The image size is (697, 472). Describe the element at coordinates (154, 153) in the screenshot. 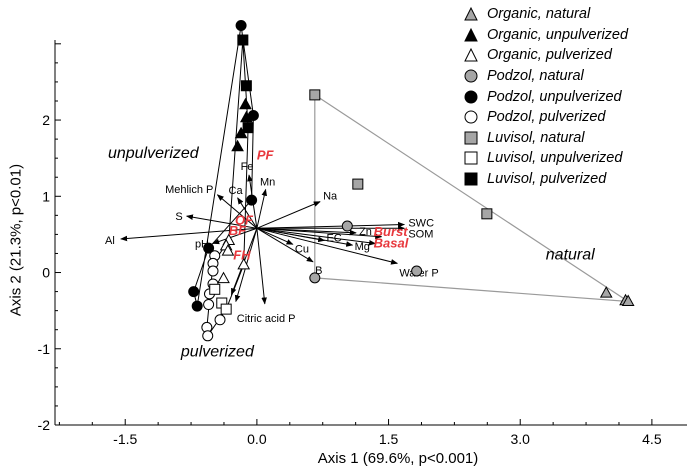

I see `group-label: unpulverized` at that location.